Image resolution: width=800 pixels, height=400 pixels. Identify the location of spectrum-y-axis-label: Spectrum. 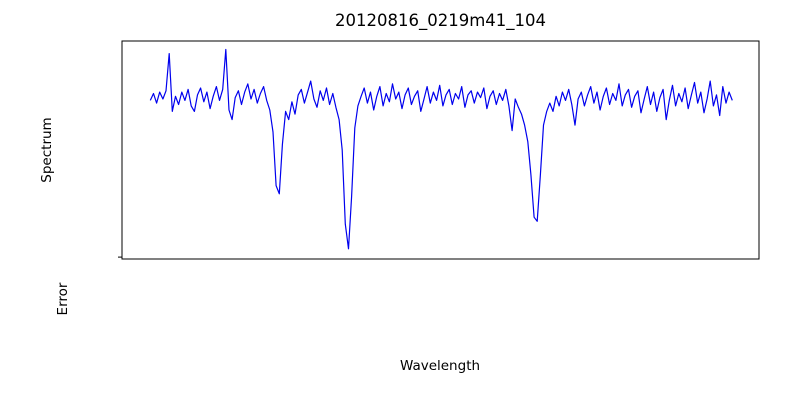
(47, 150).